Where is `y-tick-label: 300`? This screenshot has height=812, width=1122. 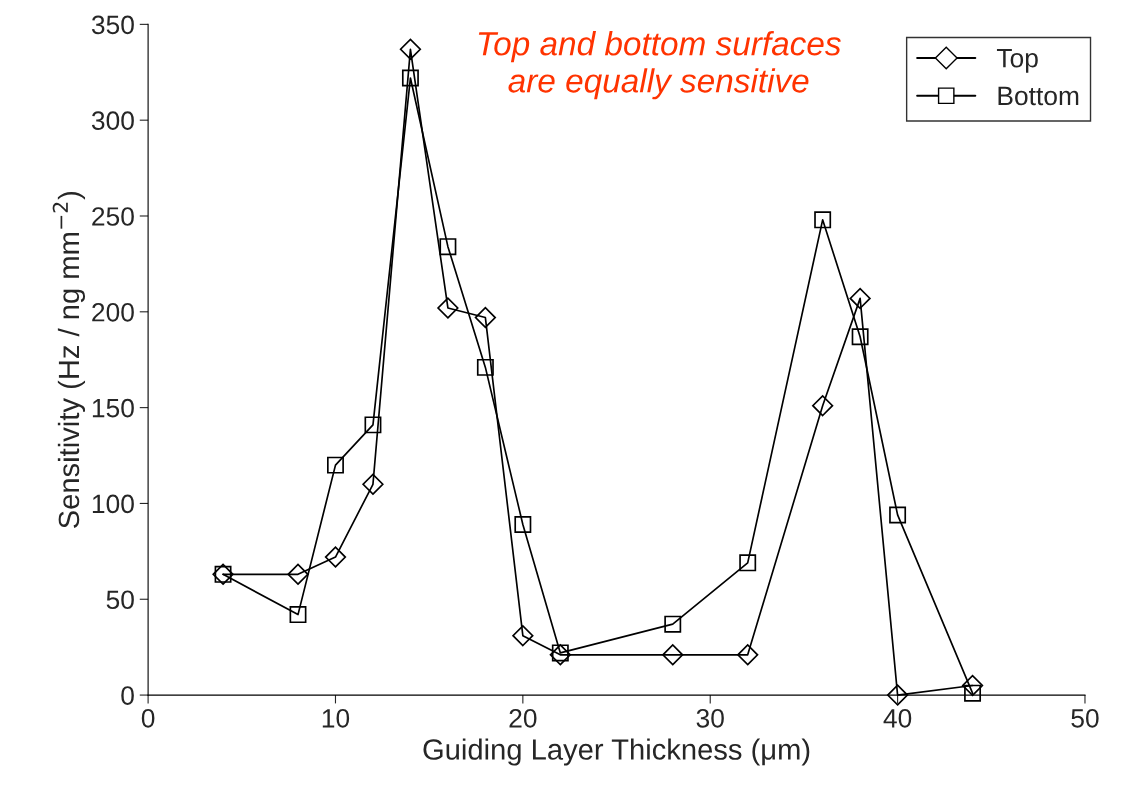 y-tick-label: 300 is located at coordinates (112, 120).